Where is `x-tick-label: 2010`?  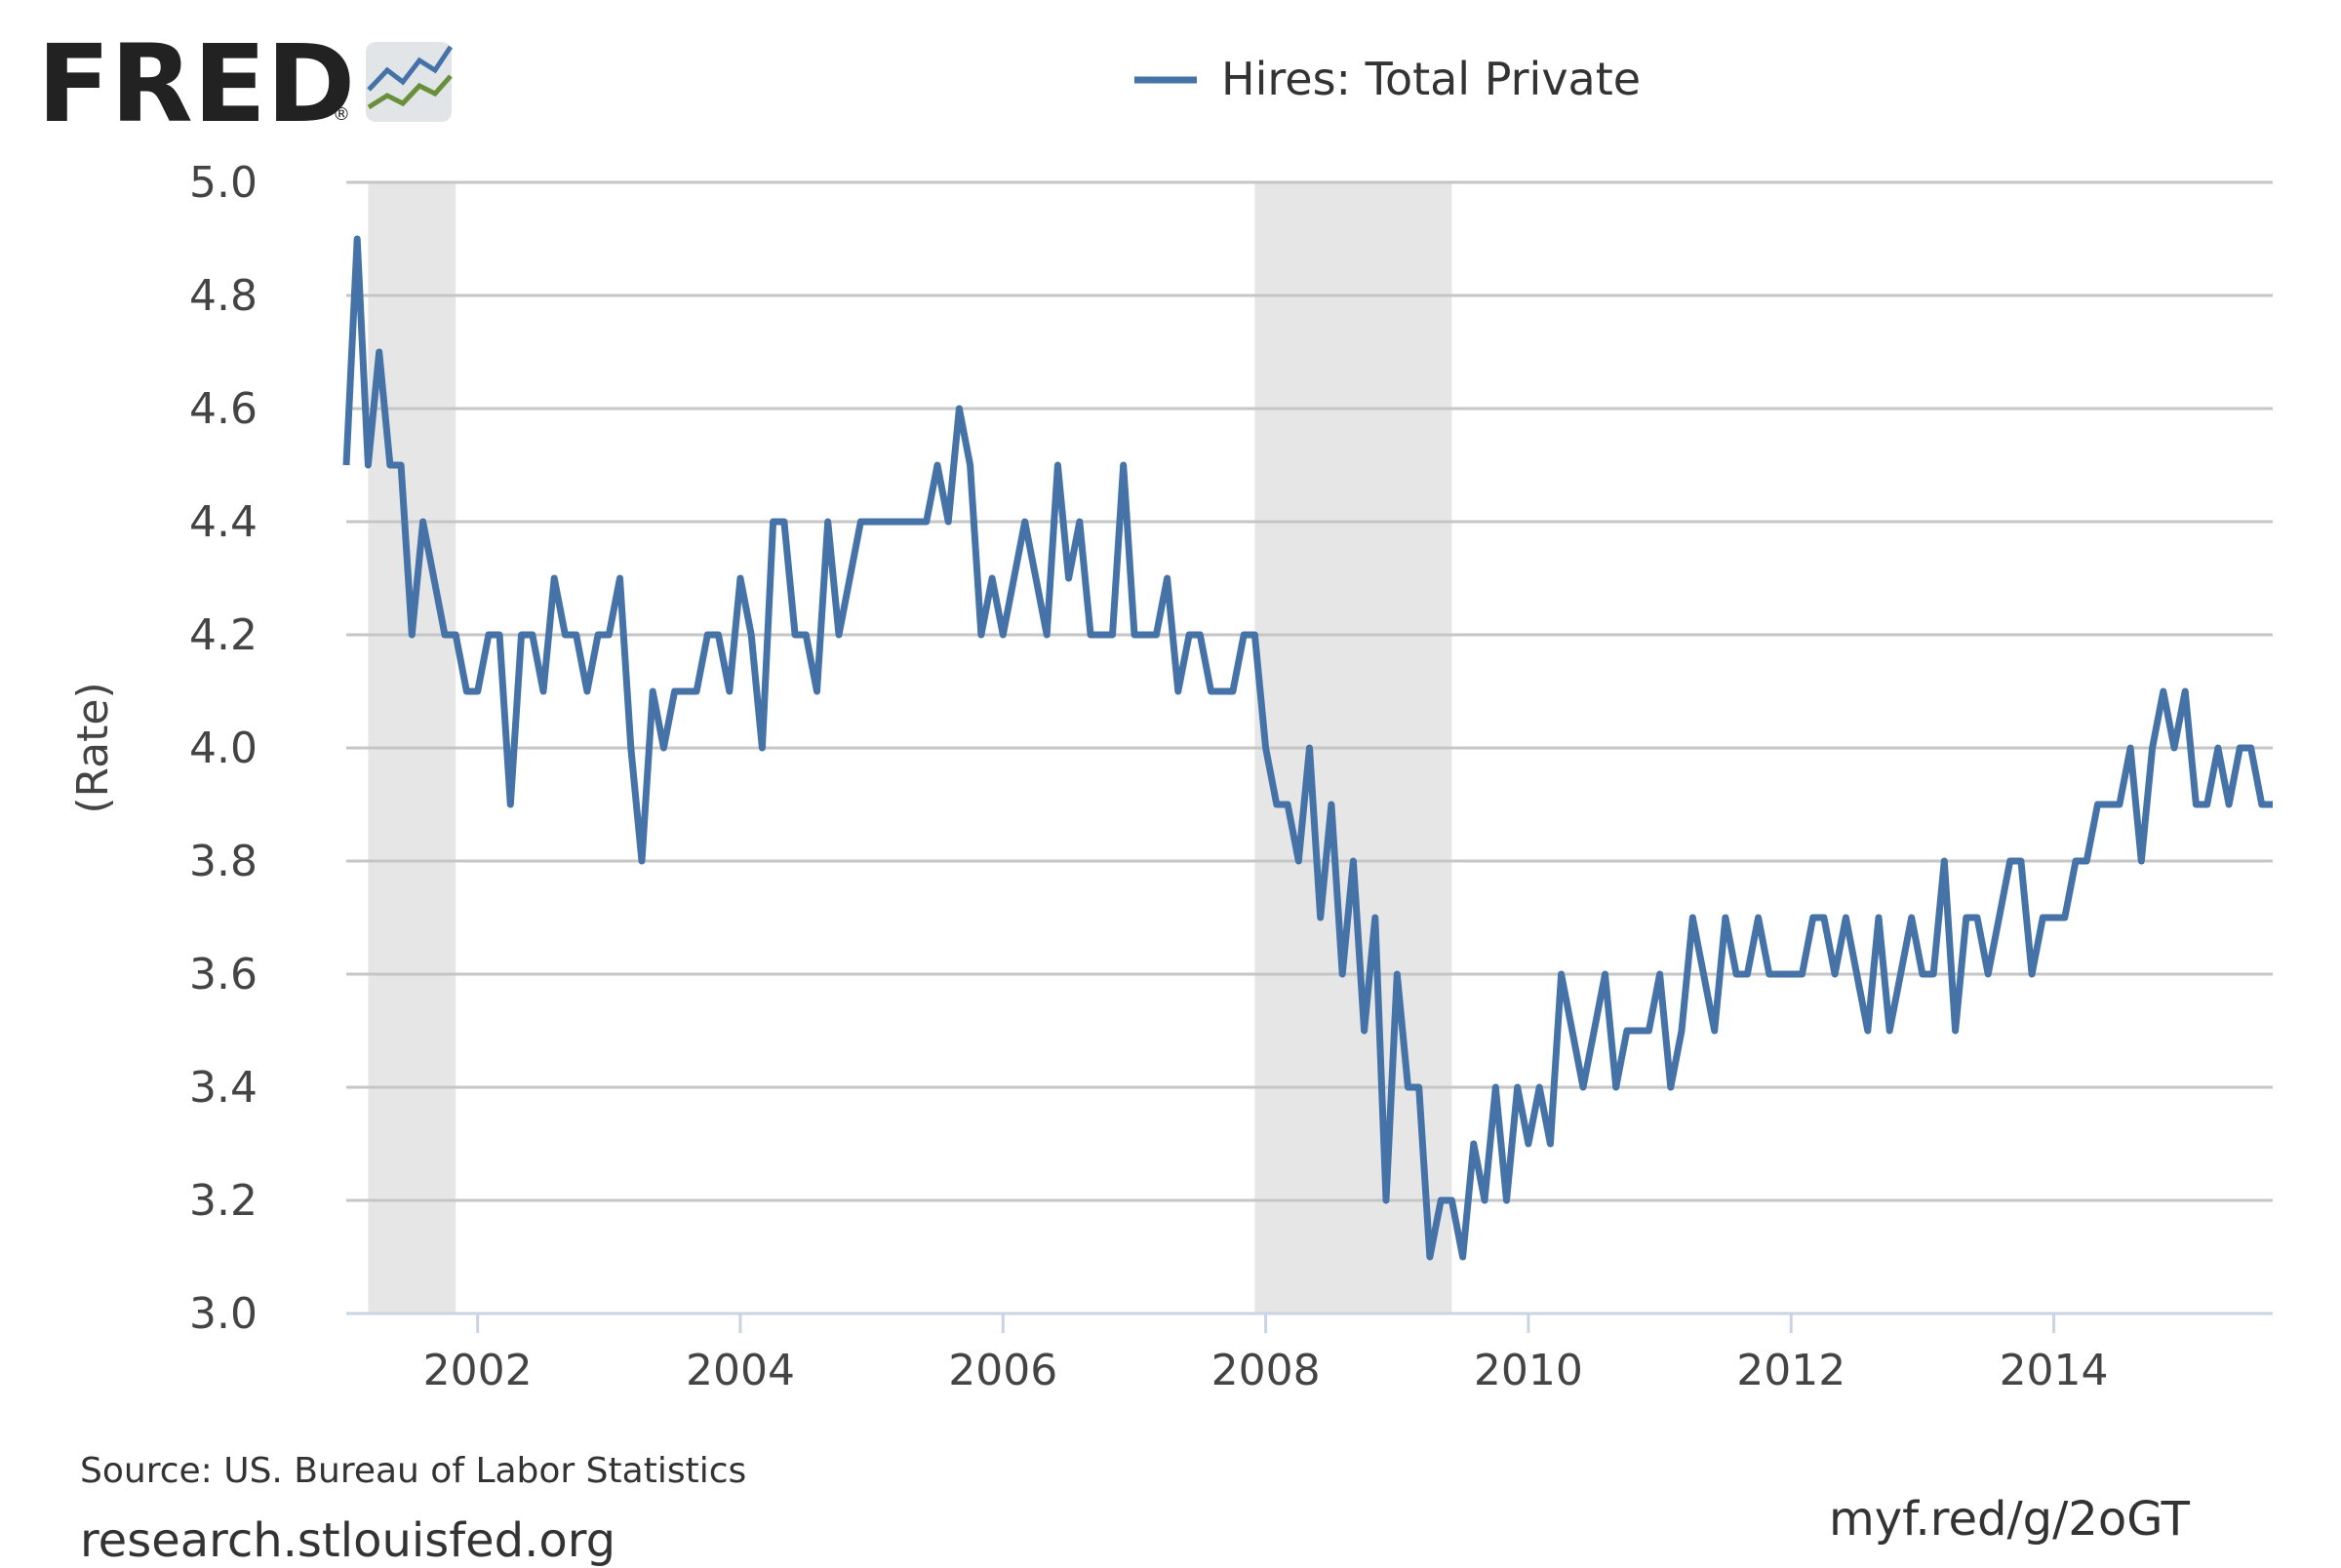 x-tick-label: 2010 is located at coordinates (1528, 1370).